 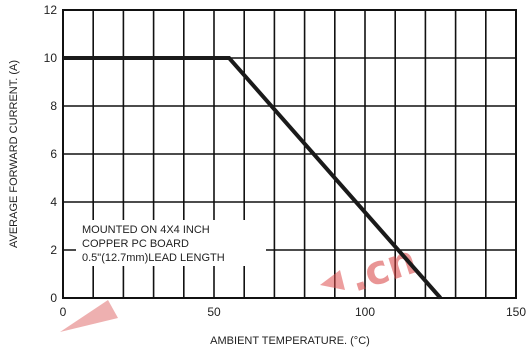 What do you see at coordinates (14, 154) in the screenshot?
I see `y-axis-title: AVERAGE FORWARD CURRENT. (A)` at bounding box center [14, 154].